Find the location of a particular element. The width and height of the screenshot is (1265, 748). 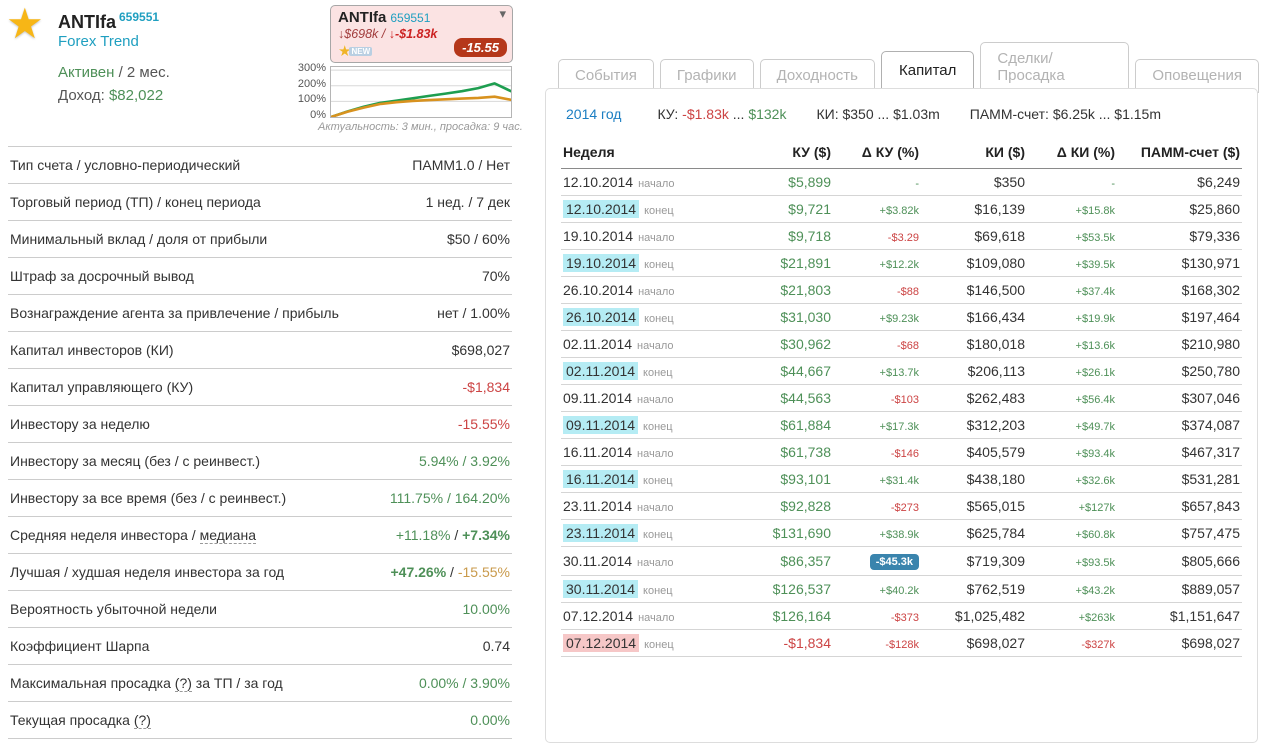

text-segment: 10.00% is located at coordinates (486, 609).